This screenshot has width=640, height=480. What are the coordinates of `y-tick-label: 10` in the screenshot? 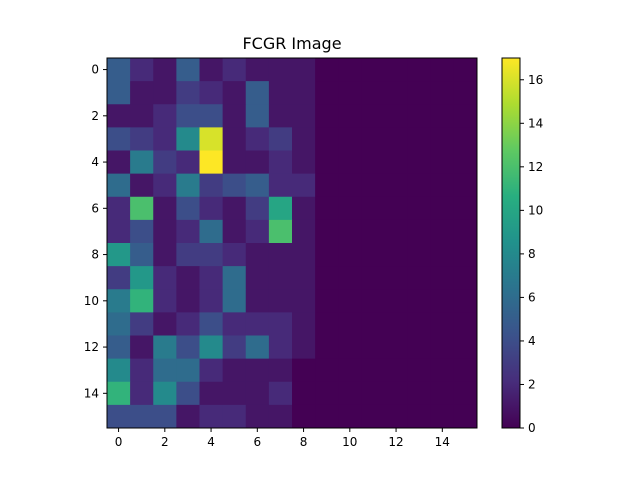 It's located at (91, 301).